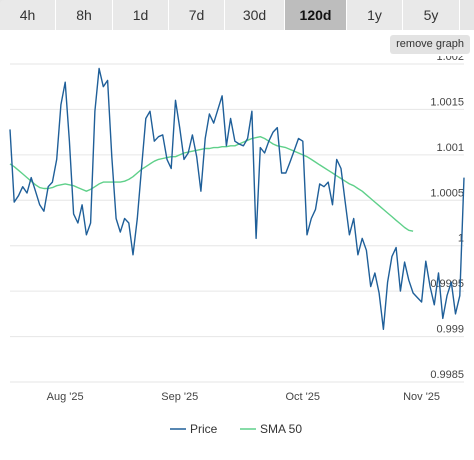  What do you see at coordinates (447, 193) in the screenshot?
I see `y-tick-label: 1.0005` at bounding box center [447, 193].